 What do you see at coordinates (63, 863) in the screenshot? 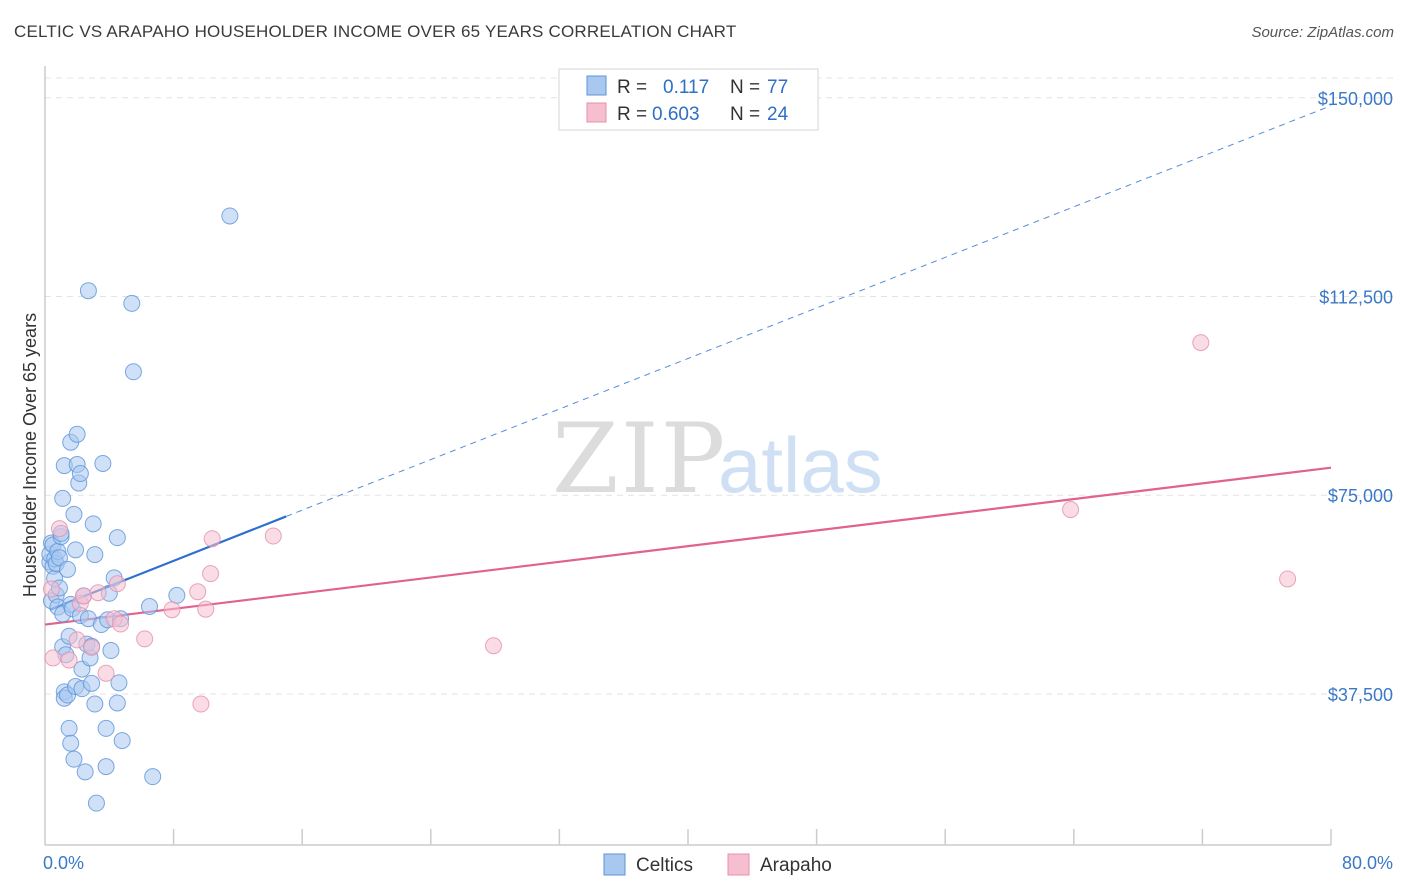
I see `x-tick-label-min: 0.0%` at bounding box center [63, 863].